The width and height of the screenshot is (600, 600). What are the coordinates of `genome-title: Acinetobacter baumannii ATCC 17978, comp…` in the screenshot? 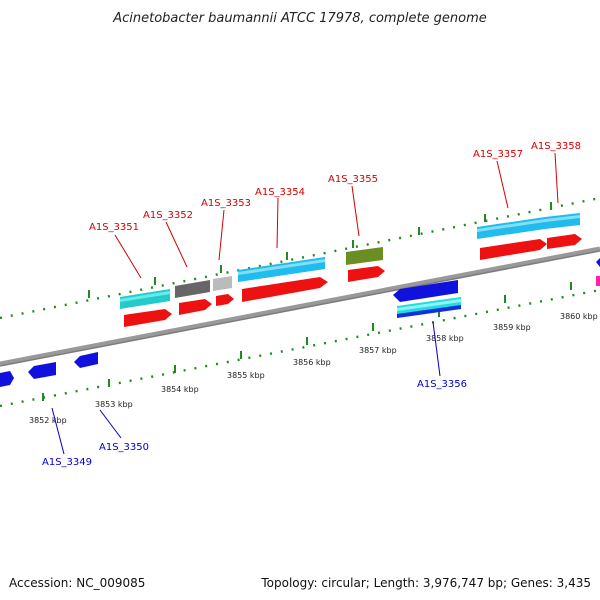 It's located at (299, 18).